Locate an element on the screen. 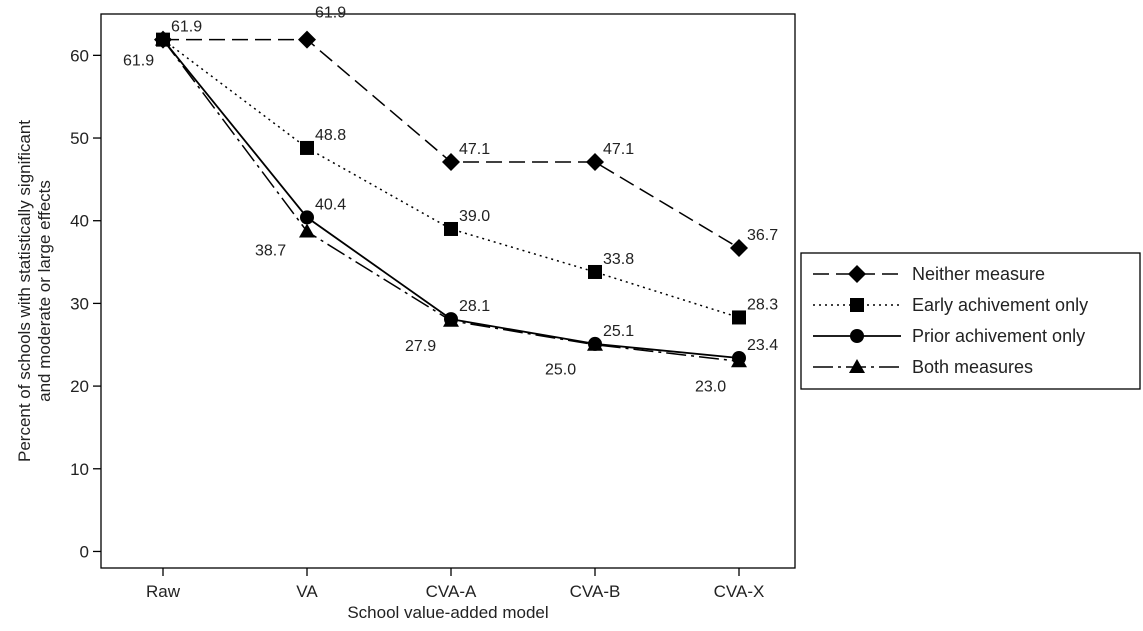 This screenshot has width=1143, height=631. legend-marker-triangle is located at coordinates (857, 366).